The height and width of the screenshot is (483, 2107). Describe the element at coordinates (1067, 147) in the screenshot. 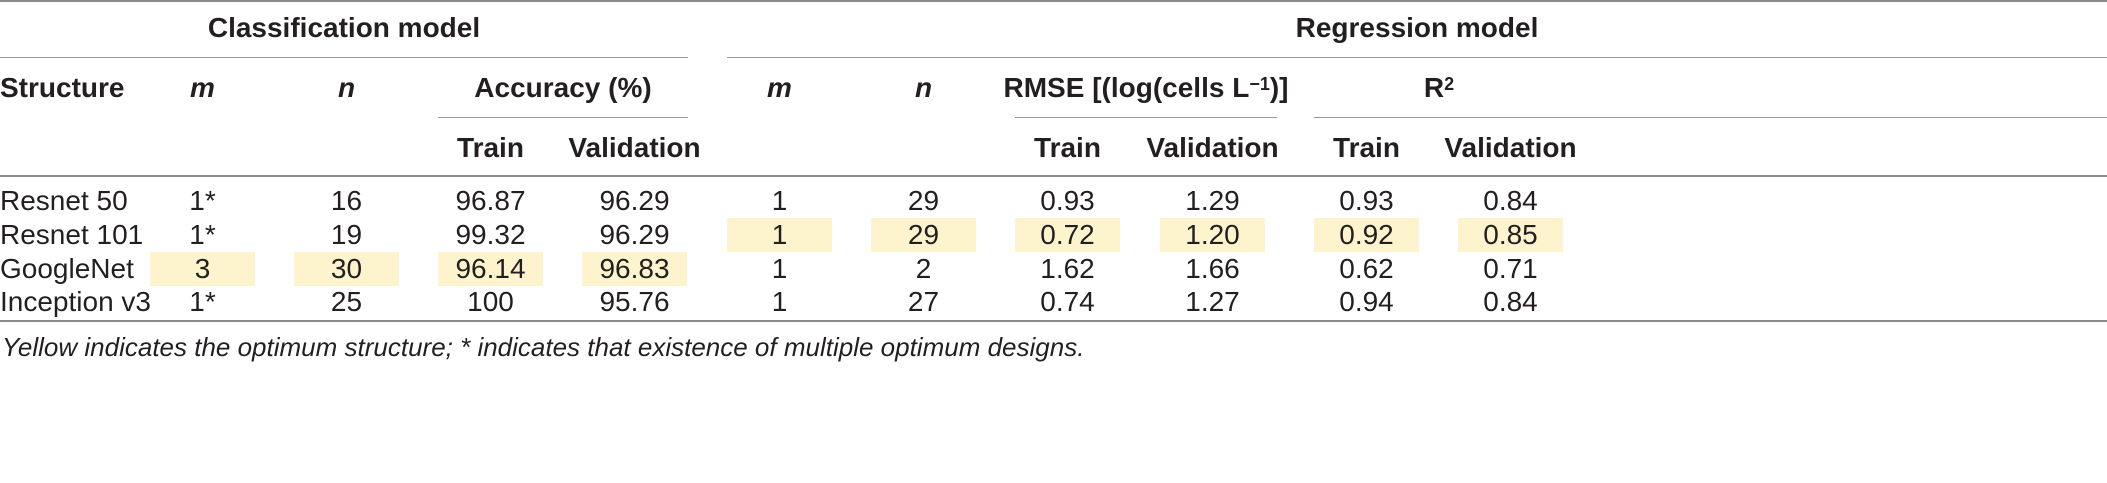

I see `rmse-train-header: Train` at that location.